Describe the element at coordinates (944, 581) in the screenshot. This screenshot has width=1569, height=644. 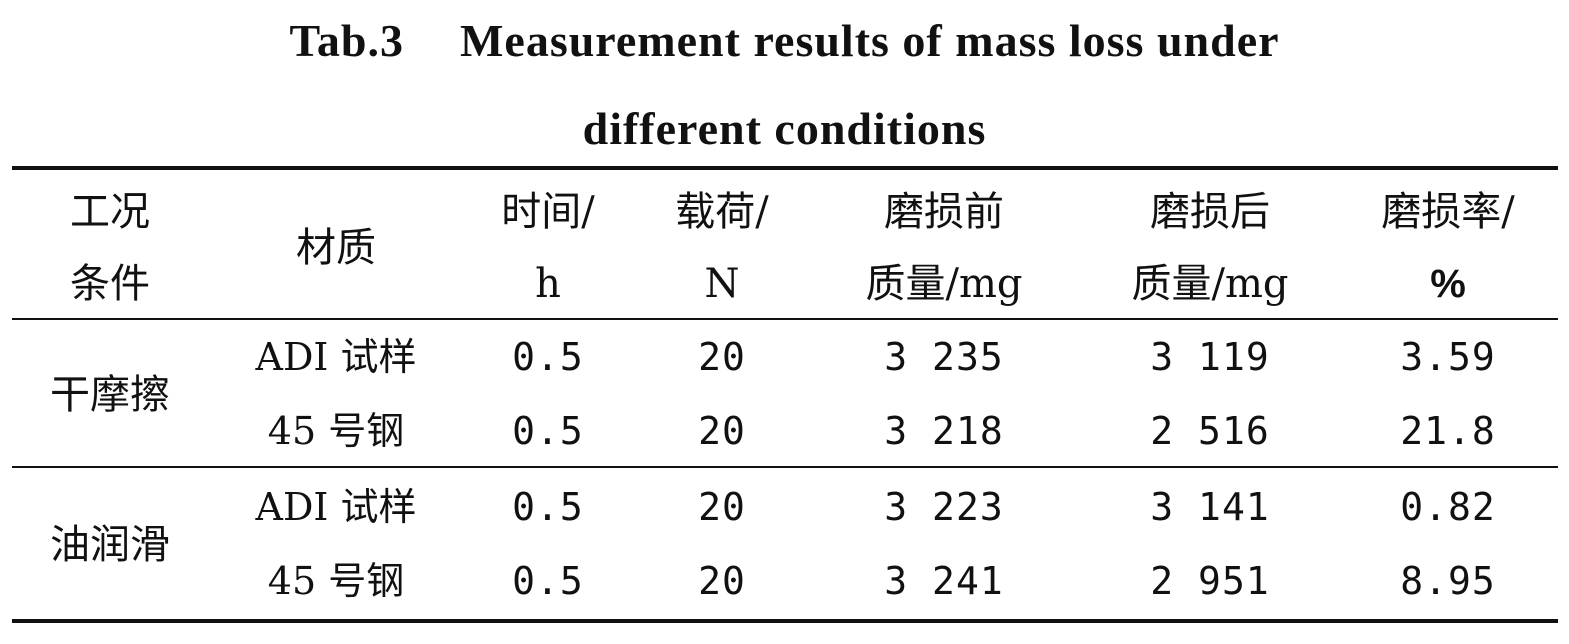
I see `cell-mass-before: 3 241` at that location.